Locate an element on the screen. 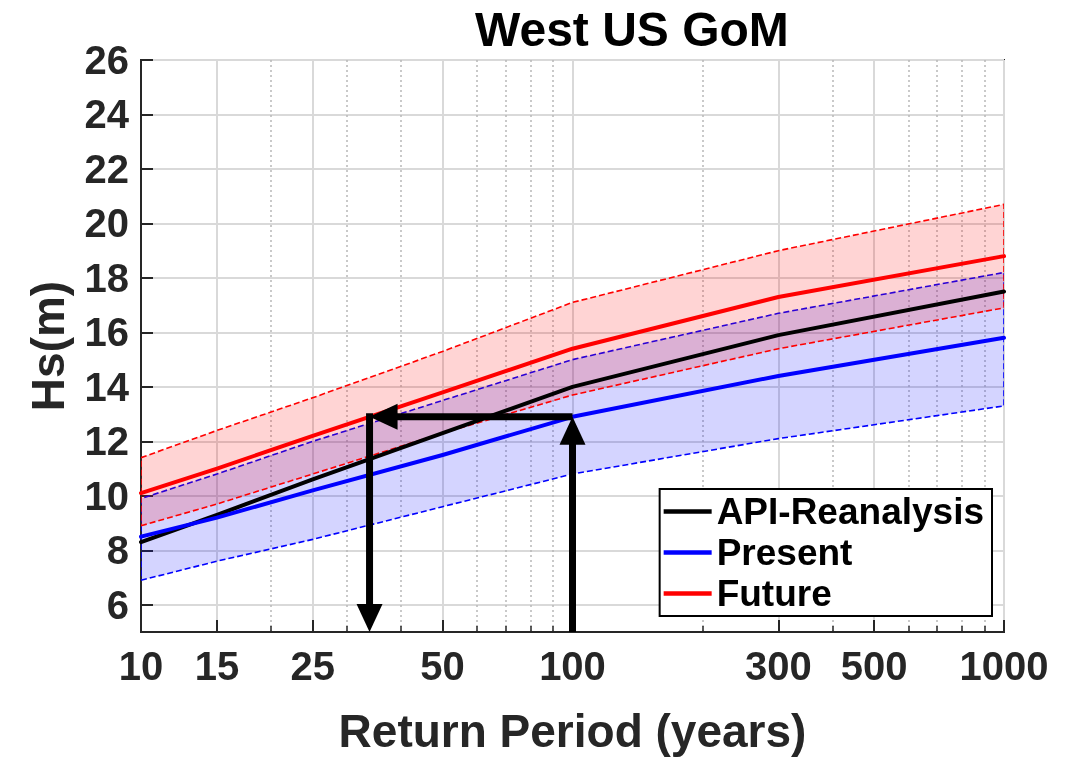 This screenshot has width=1084, height=766. y-tick-label: 10 is located at coordinates (106, 495).